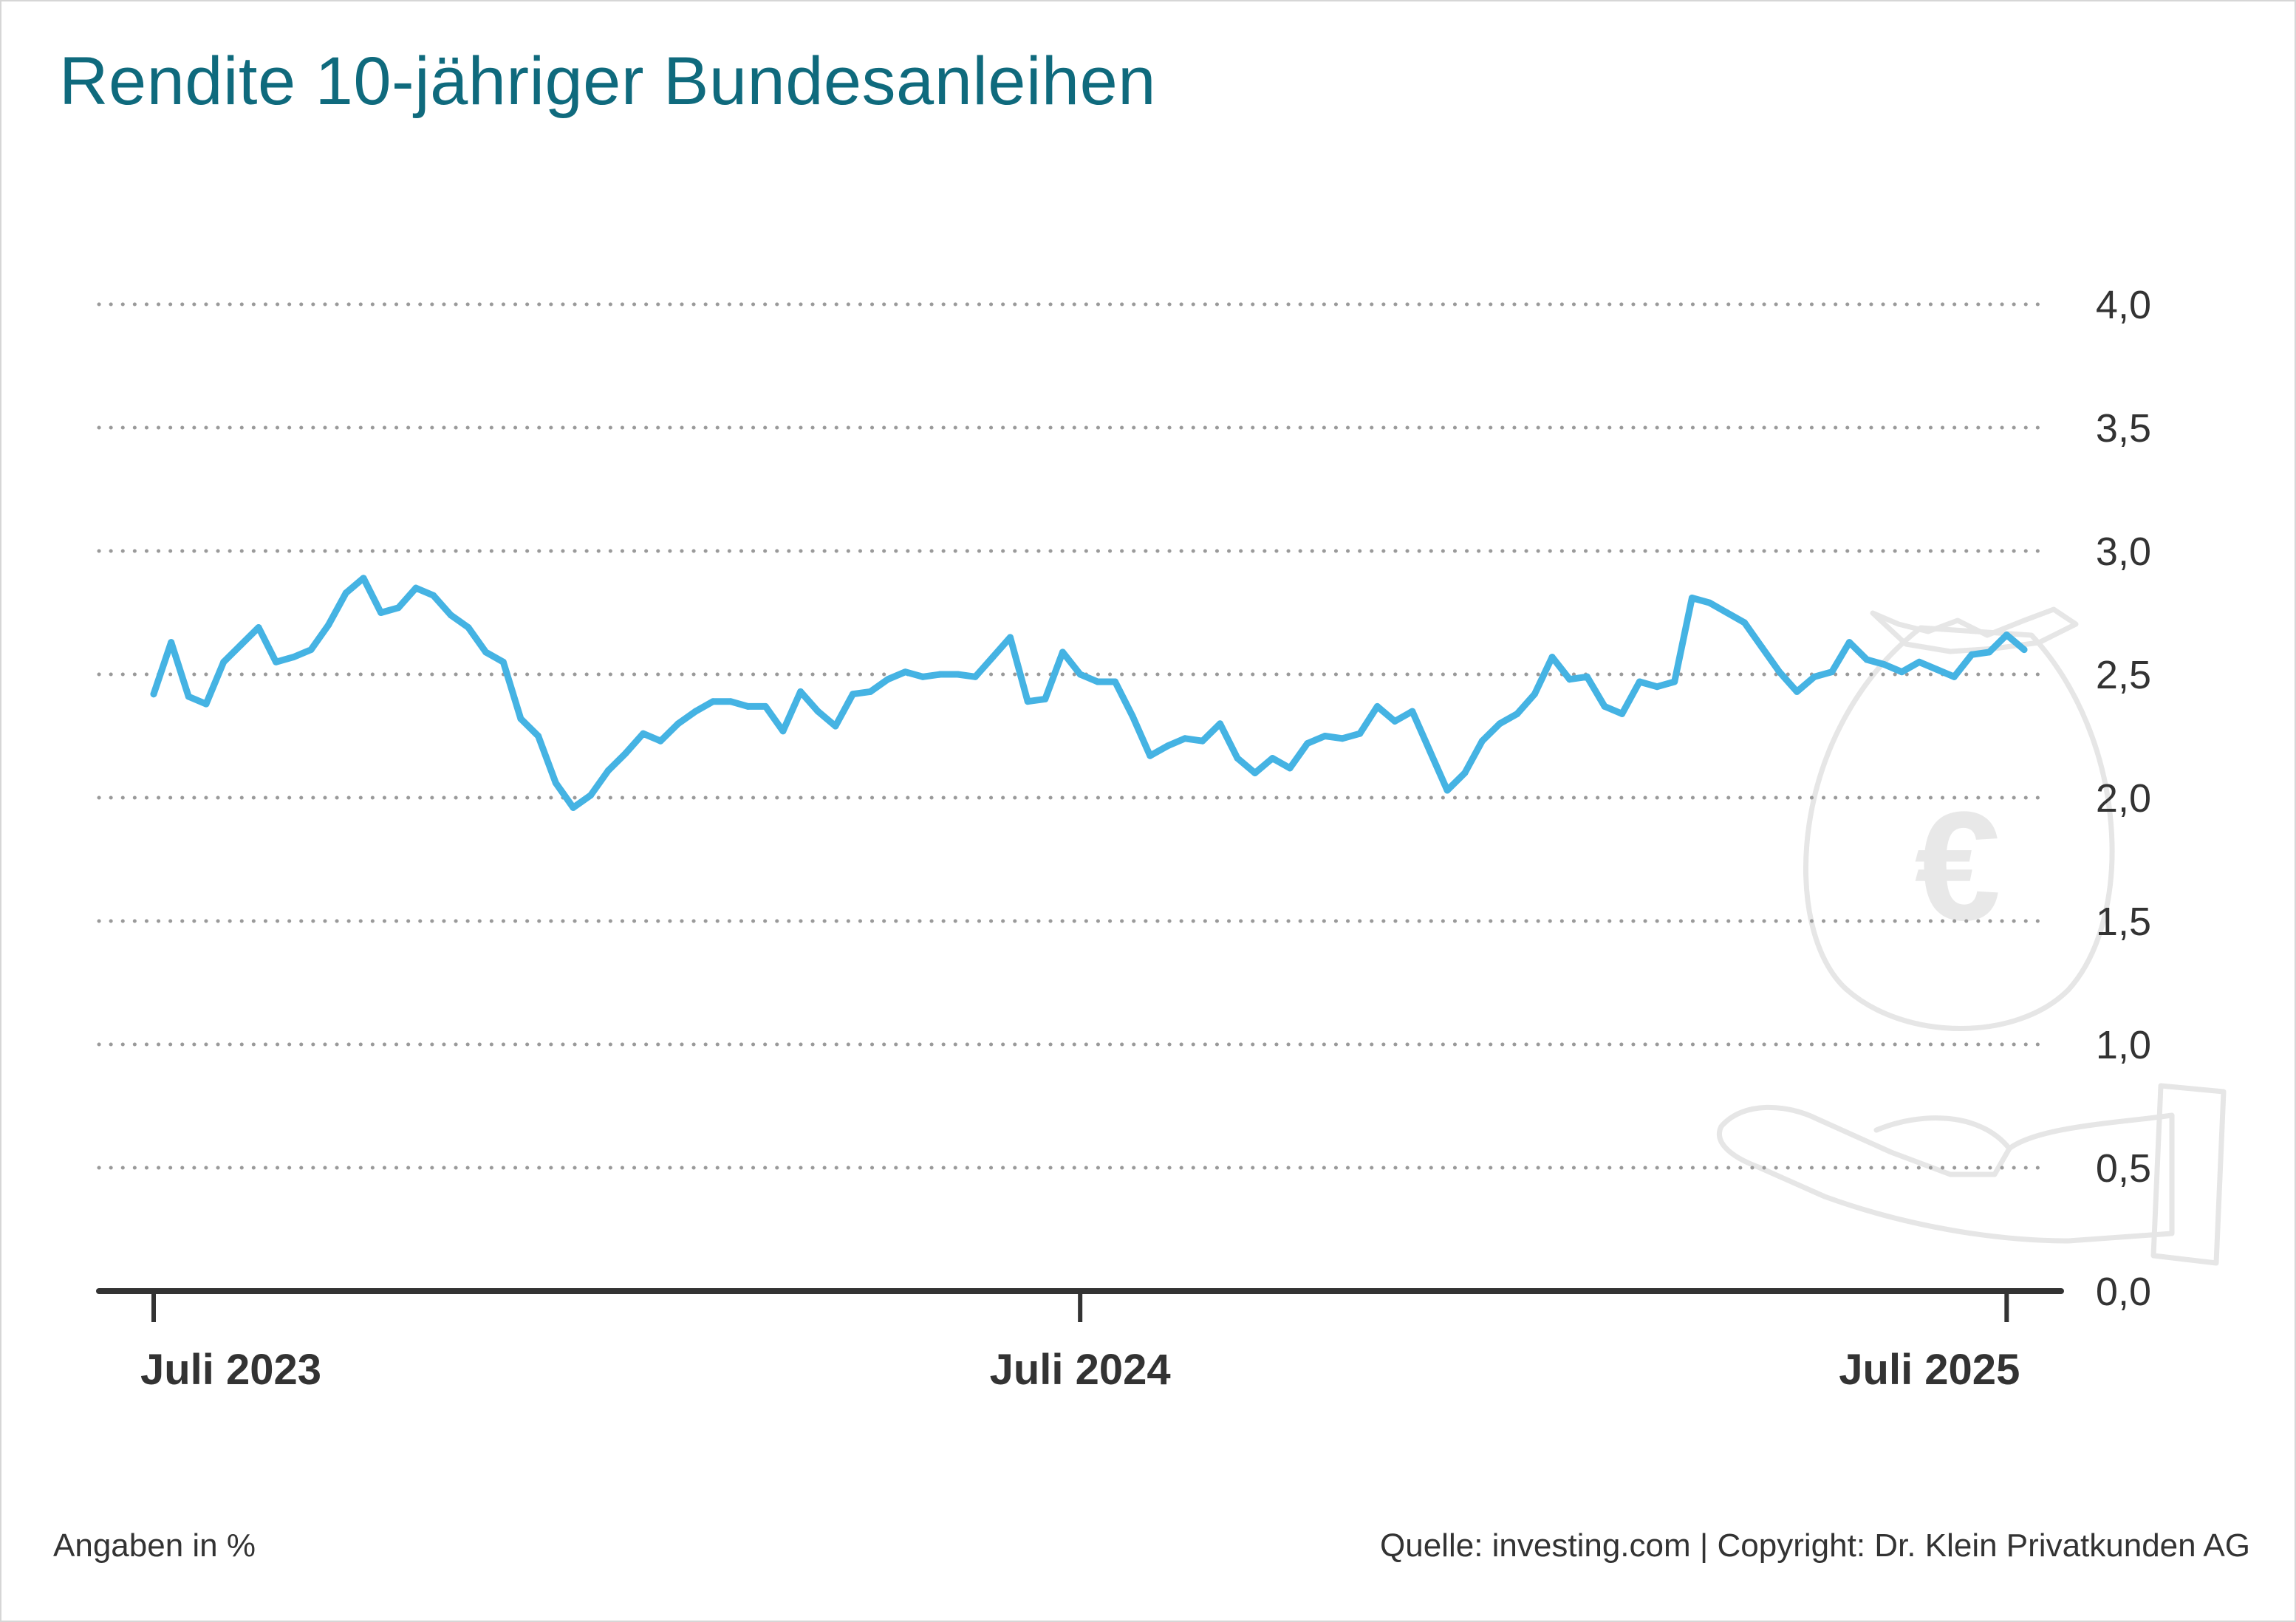  What do you see at coordinates (1080, 1370) in the screenshot?
I see `x-tick-label: Juli 2024` at bounding box center [1080, 1370].